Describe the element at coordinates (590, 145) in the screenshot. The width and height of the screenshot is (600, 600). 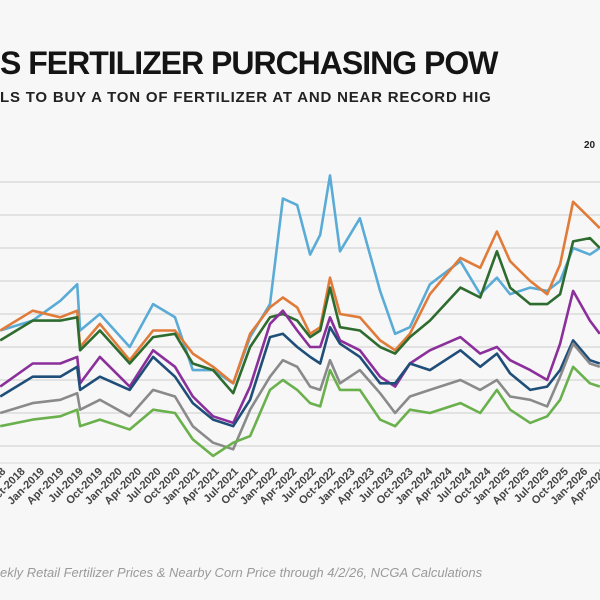
I see `legend-stub-text: 20` at that location.